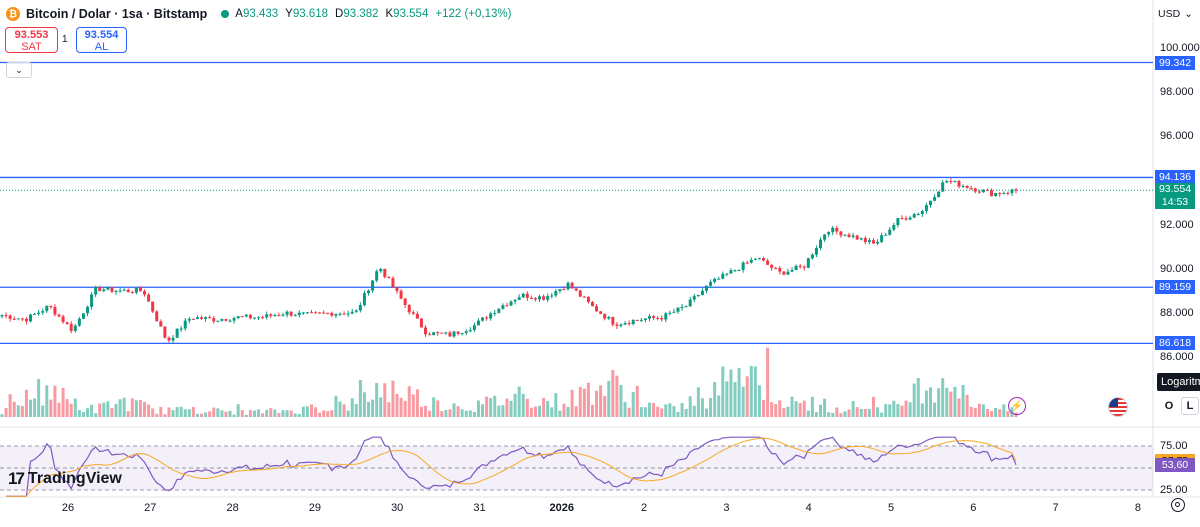 This screenshot has height=527, width=1200. Describe the element at coordinates (31, 40) in the screenshot. I see `sell-button: 93.553 SAT` at that location.